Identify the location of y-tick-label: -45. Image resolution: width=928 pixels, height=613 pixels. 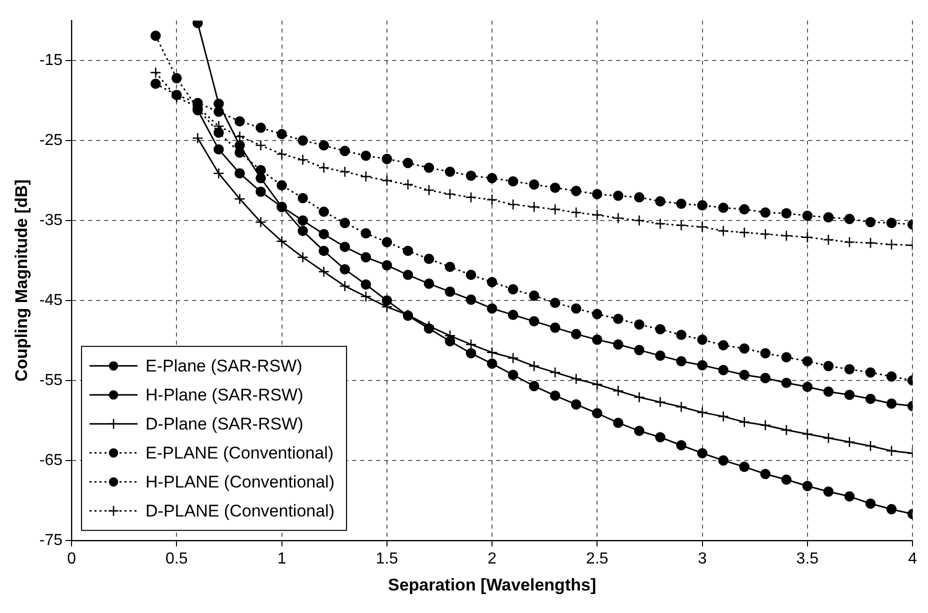
(51, 300).